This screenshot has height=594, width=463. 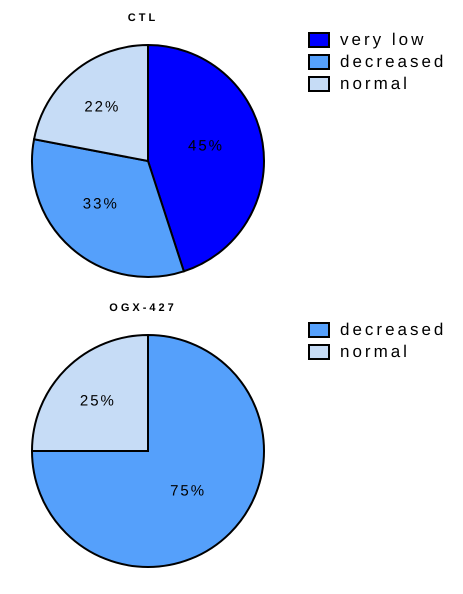 I want to click on data-label: 22%, so click(x=102, y=107).